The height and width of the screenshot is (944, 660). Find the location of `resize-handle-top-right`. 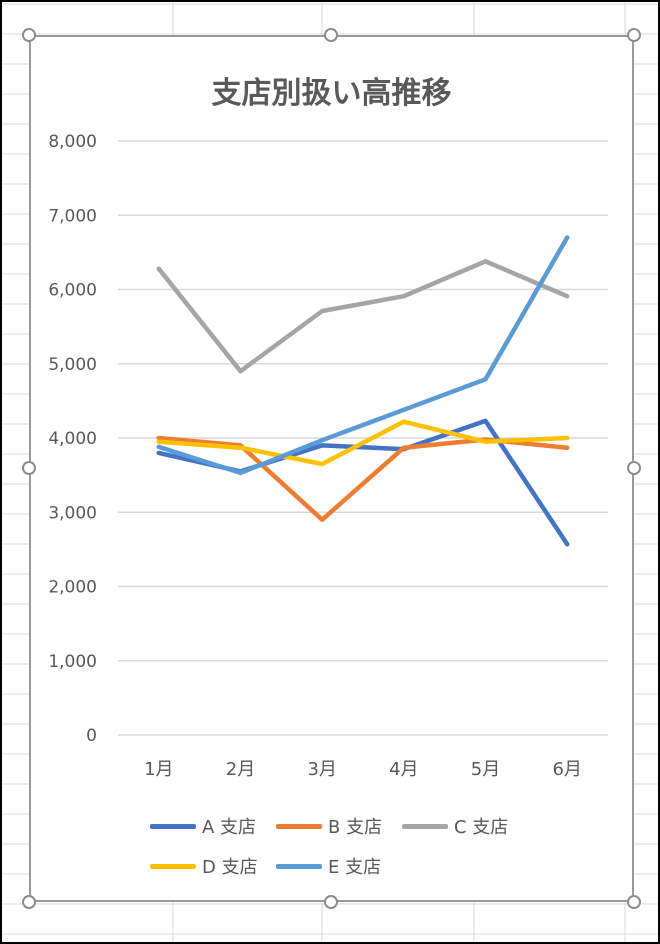

resize-handle-top-right is located at coordinates (634, 35).